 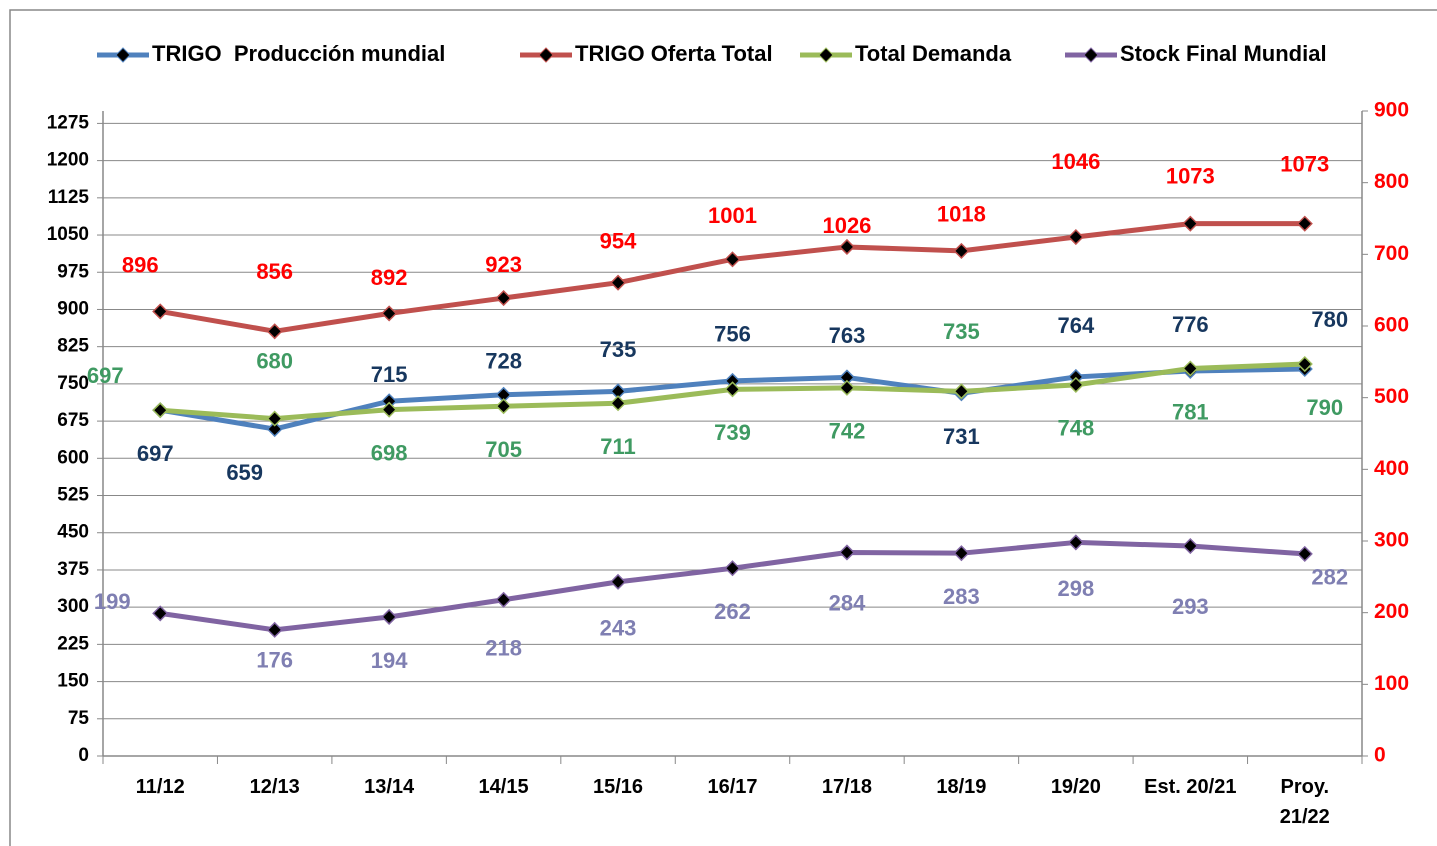 What do you see at coordinates (1223, 53) in the screenshot?
I see `legend-label: Stock Final Mundial` at bounding box center [1223, 53].